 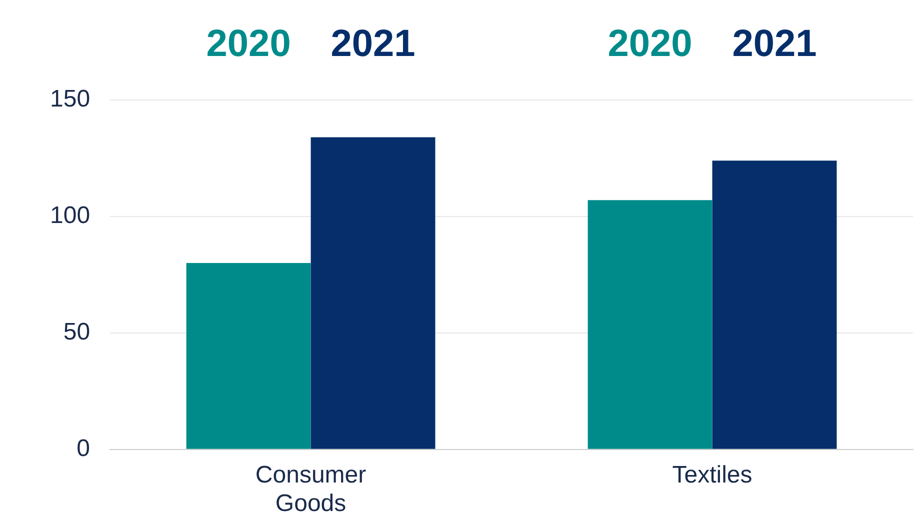 What do you see at coordinates (310, 489) in the screenshot?
I see `x-tick-label: Consumer Goods` at bounding box center [310, 489].